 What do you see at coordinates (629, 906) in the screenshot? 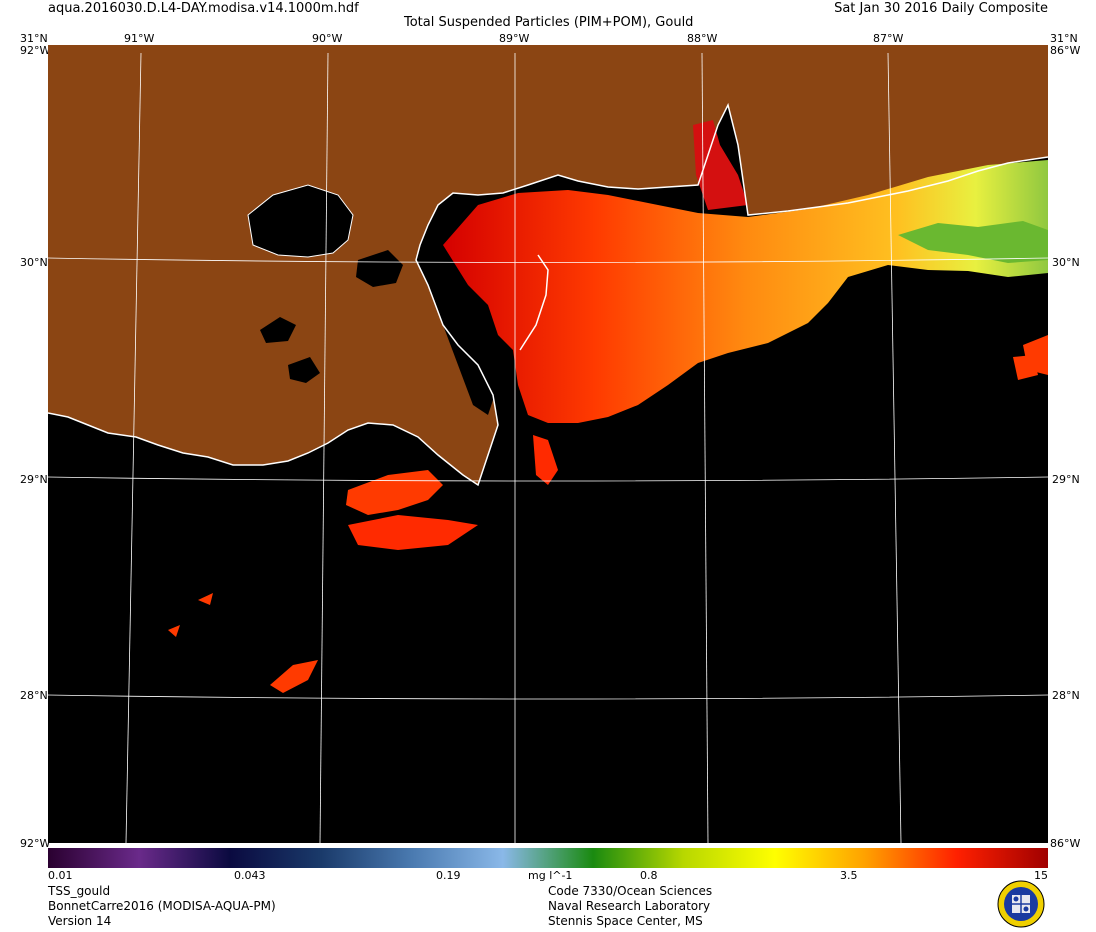
I see `footer-lab: Naval Research Laboratory` at bounding box center [629, 906].